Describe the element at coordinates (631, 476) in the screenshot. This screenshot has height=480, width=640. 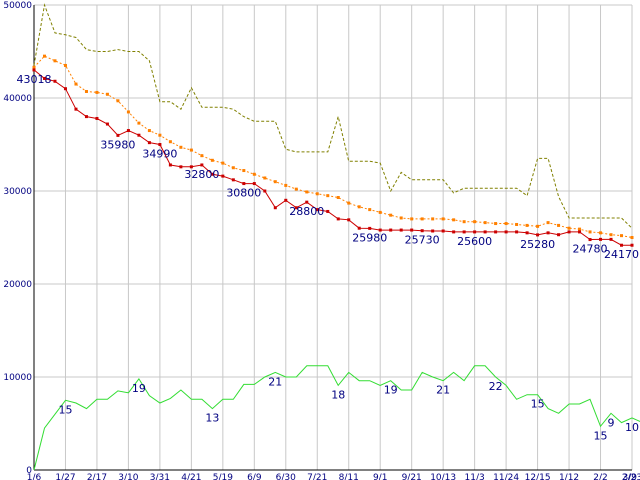
I see `x-tick-label: 2/23` at that location.